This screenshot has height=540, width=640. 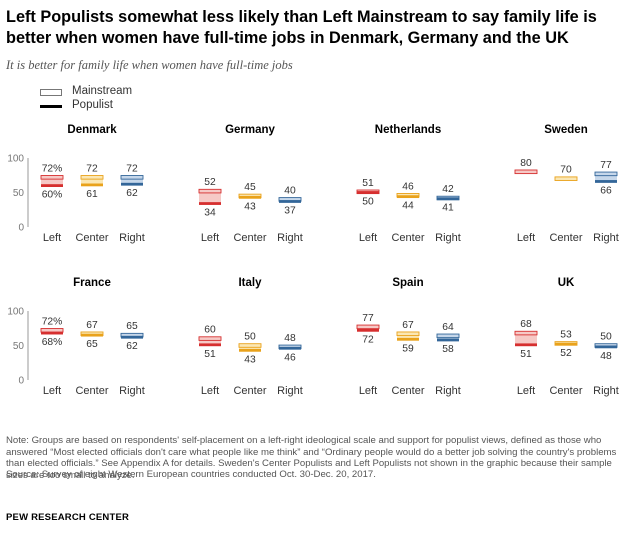 What do you see at coordinates (448, 189) in the screenshot?
I see `mainstream-value-label: 42` at bounding box center [448, 189].